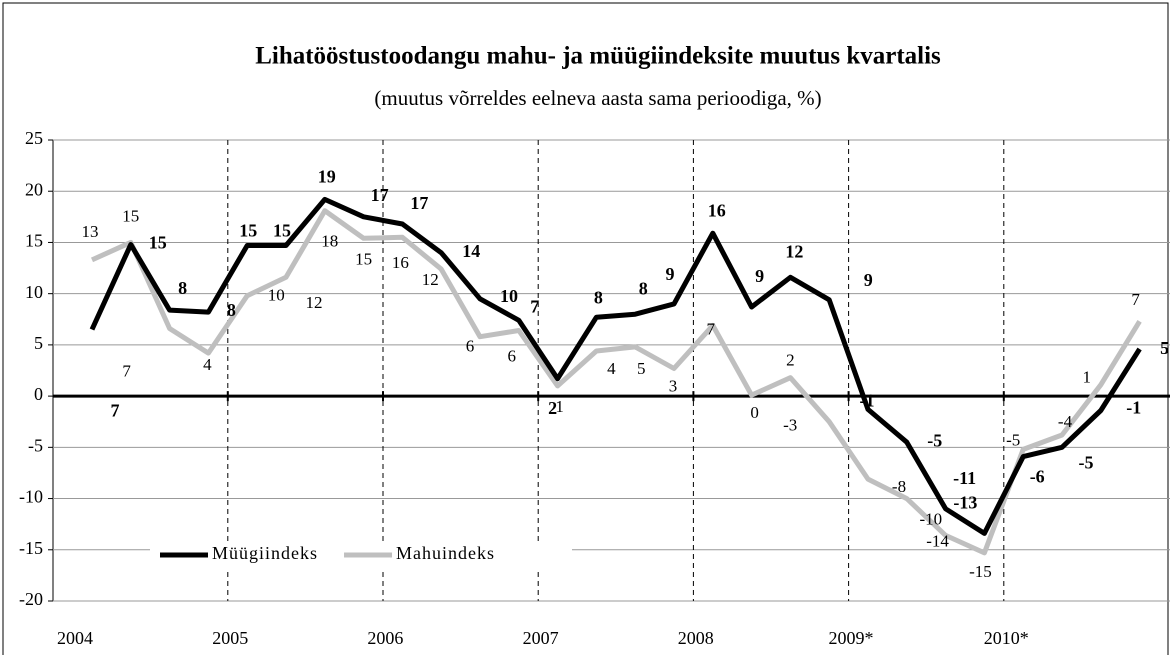 The image size is (1172, 655). Describe the element at coordinates (34, 292) in the screenshot. I see `y-tick-label: 10` at that location.